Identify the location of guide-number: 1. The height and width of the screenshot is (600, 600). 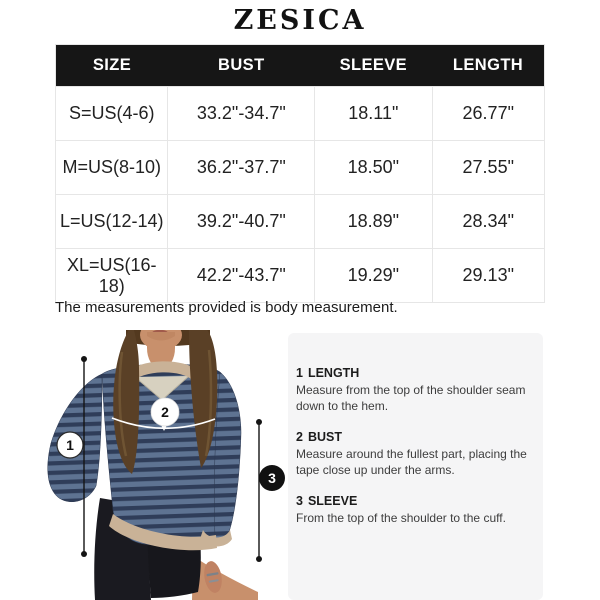
(299, 373).